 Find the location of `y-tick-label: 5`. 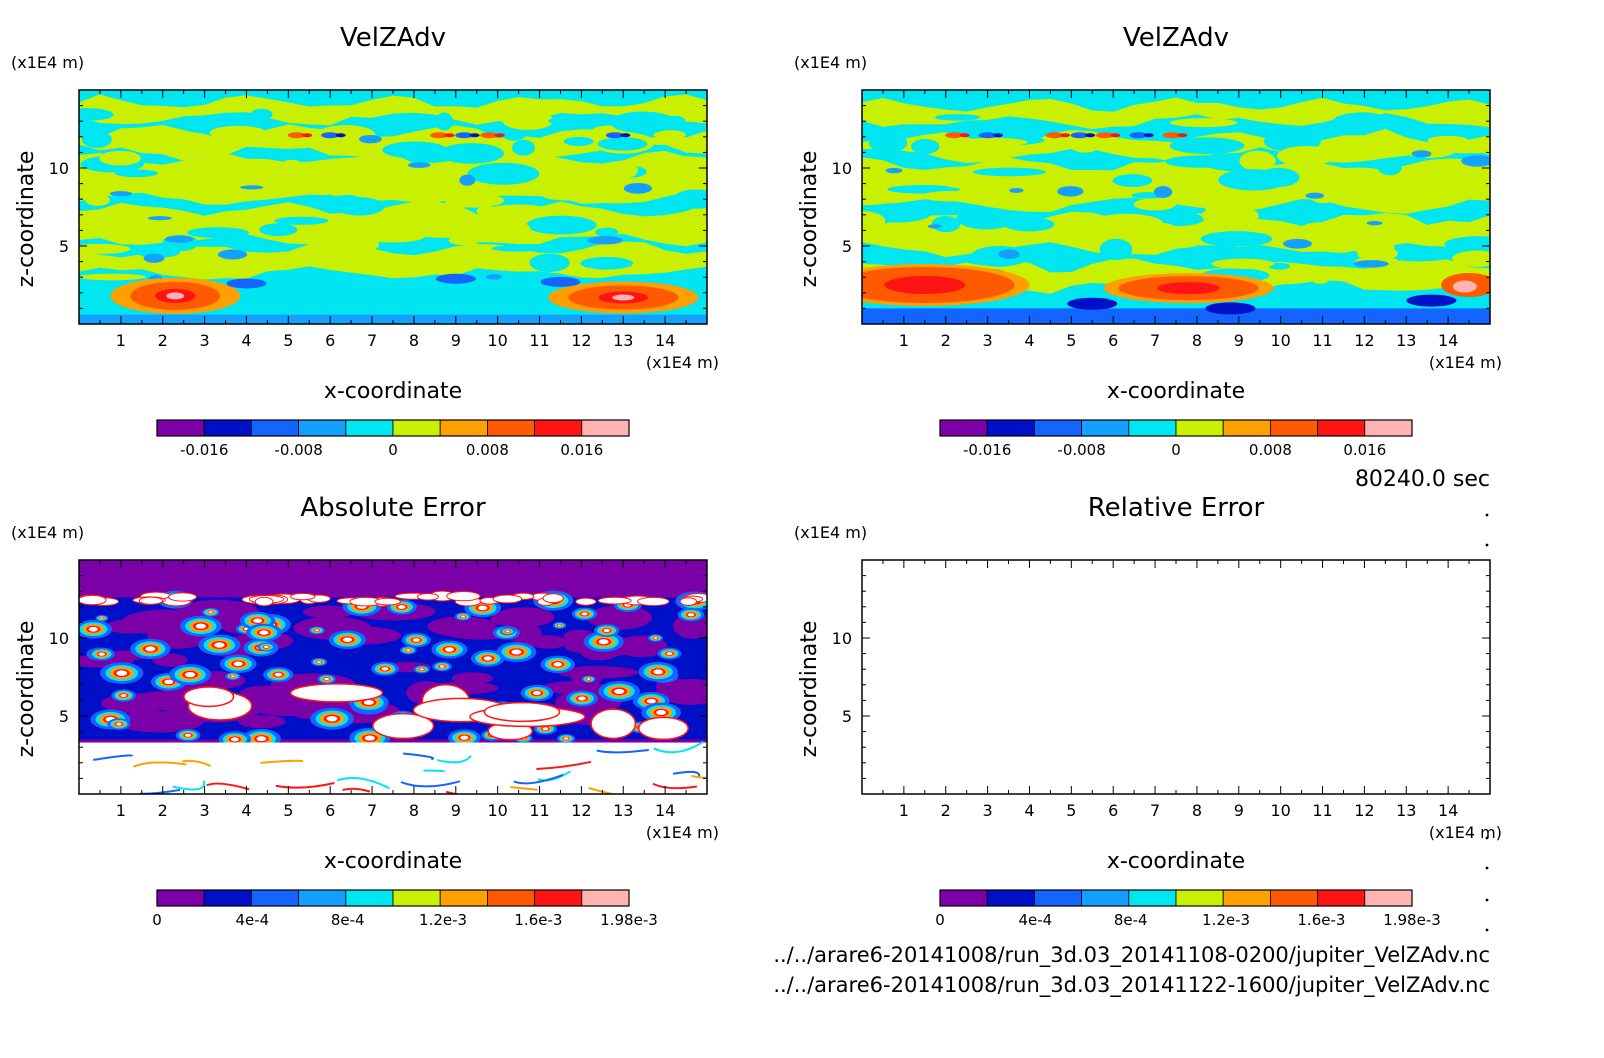

y-tick-label: 5 is located at coordinates (64, 716).